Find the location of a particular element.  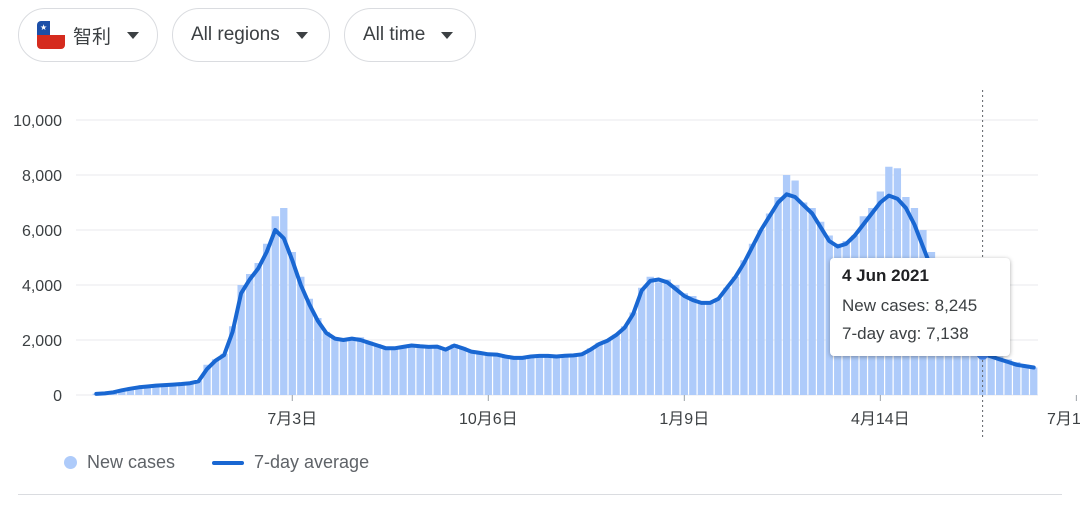

y-tick-label: 4,000 is located at coordinates (42, 286).